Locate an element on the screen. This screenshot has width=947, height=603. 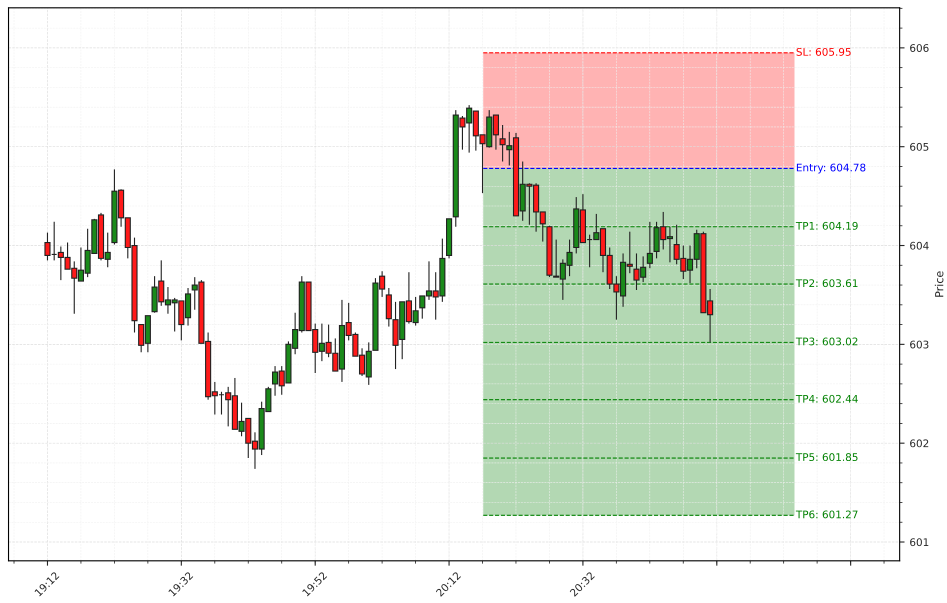
ref-line-label: TP3: 603.02 is located at coordinates (827, 342).